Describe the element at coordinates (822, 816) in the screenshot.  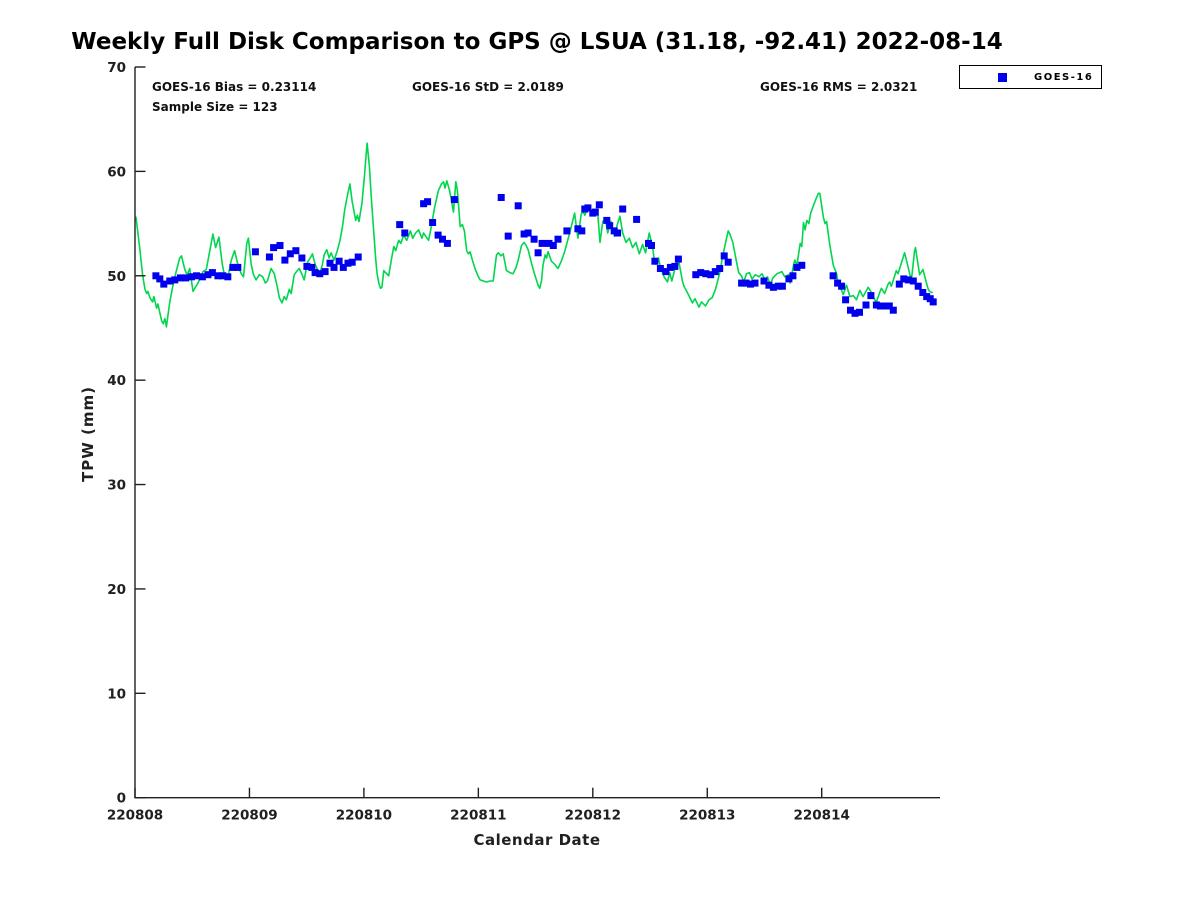
I see `x-tick-label: 220814` at that location.